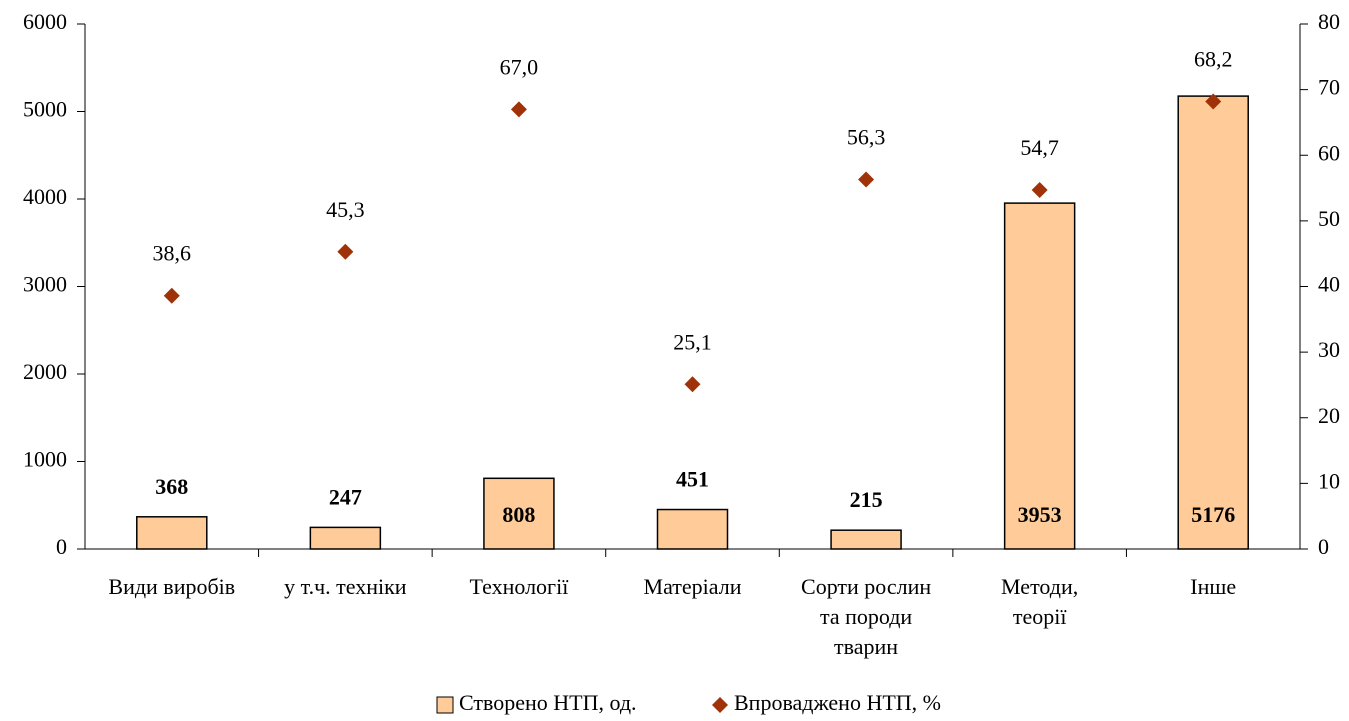  Describe the element at coordinates (1213, 58) in the screenshot. I see `point-value-label: 68,2` at that location.